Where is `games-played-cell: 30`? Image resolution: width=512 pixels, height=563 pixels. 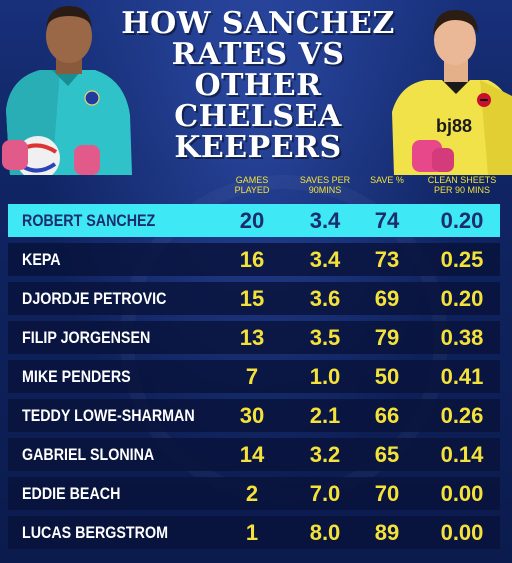
games-played-cell: 30 is located at coordinates (252, 415).